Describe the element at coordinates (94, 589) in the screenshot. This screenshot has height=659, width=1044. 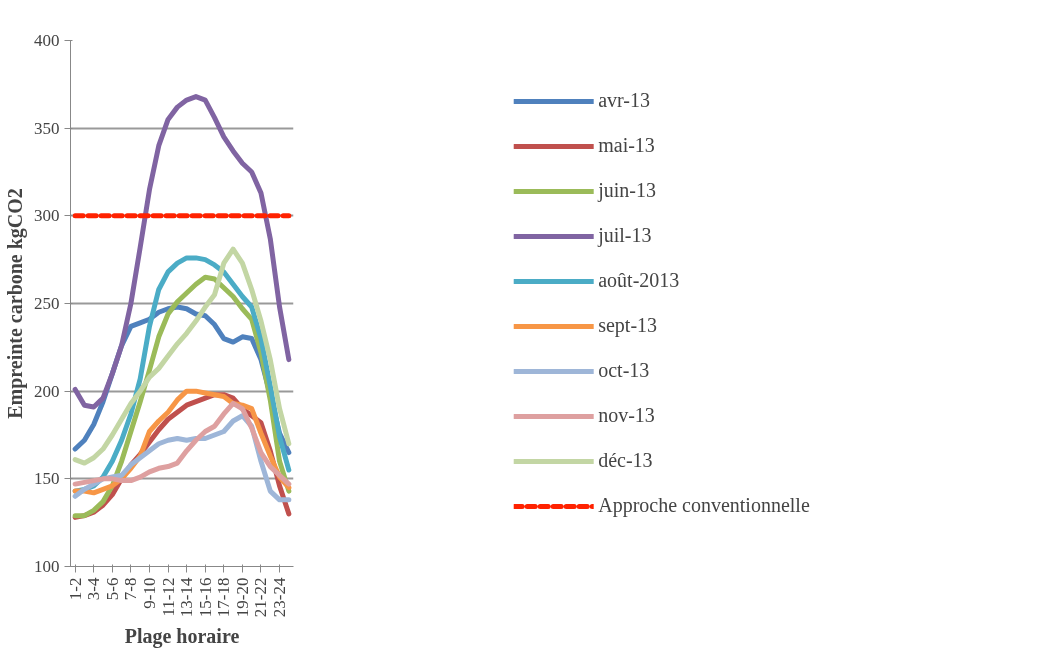
I see `x-tick-label: 3-4` at that location.